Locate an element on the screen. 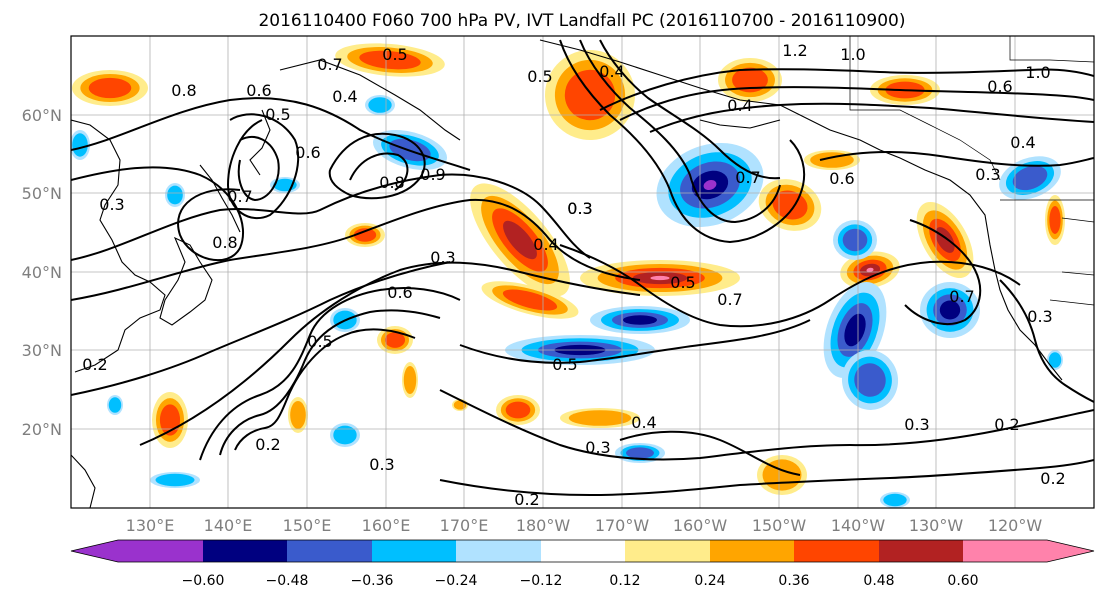 This screenshot has height=601, width=1105. lat-label-20n: 20°N is located at coordinates (42, 429).